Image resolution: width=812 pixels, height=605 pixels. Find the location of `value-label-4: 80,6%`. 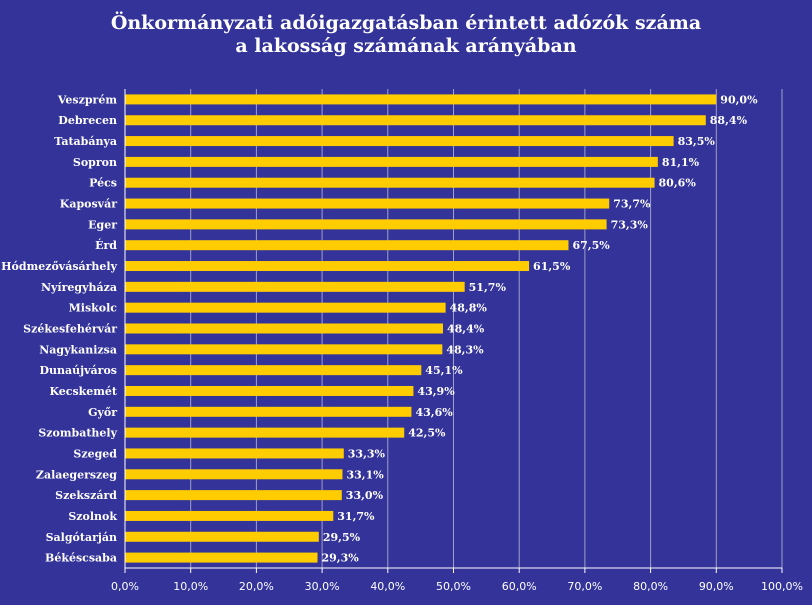

value-label-4: 80,6% is located at coordinates (678, 183).